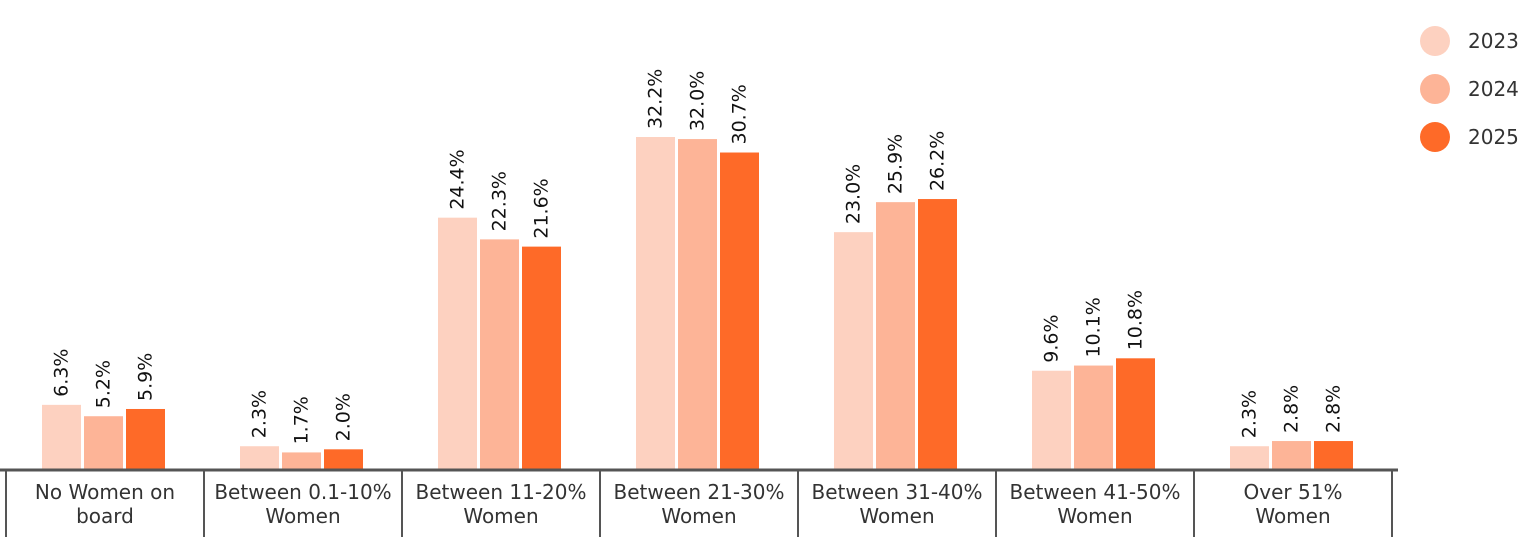 The width and height of the screenshot is (1540, 543). Describe the element at coordinates (1293, 492) in the screenshot. I see `category-label: Over 51%` at that location.